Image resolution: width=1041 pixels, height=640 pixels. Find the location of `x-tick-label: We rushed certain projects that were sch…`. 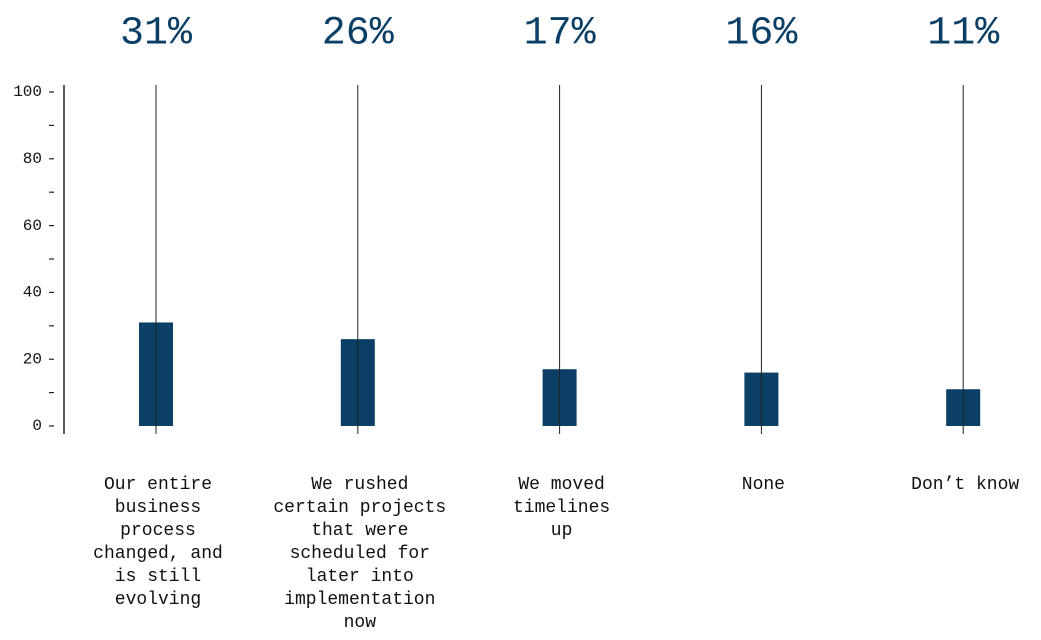

x-tick-label: We rushed certain projects that were sch… is located at coordinates (360, 554).